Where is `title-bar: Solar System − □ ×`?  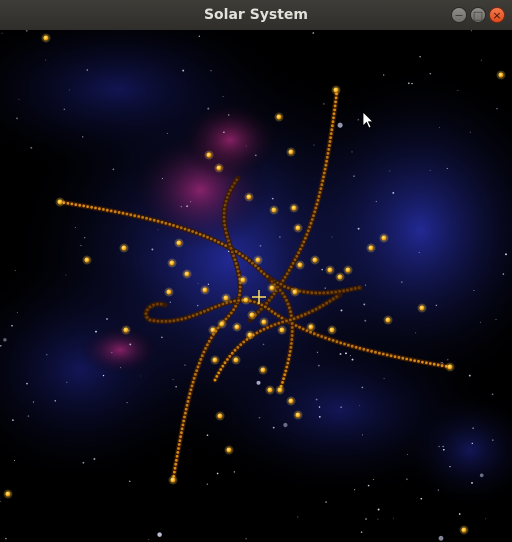 title-bar: Solar System − □ × is located at coordinates (256, 15).